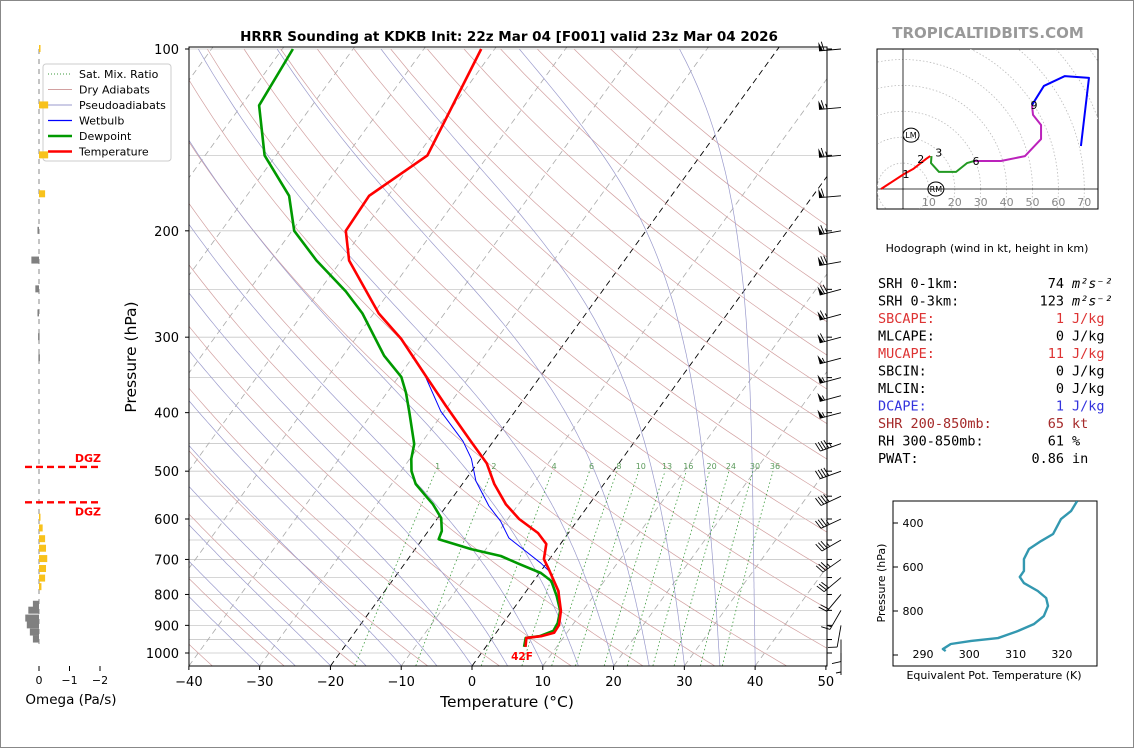 The image size is (1134, 748). I want to click on x-tick-label: 40, so click(755, 682).